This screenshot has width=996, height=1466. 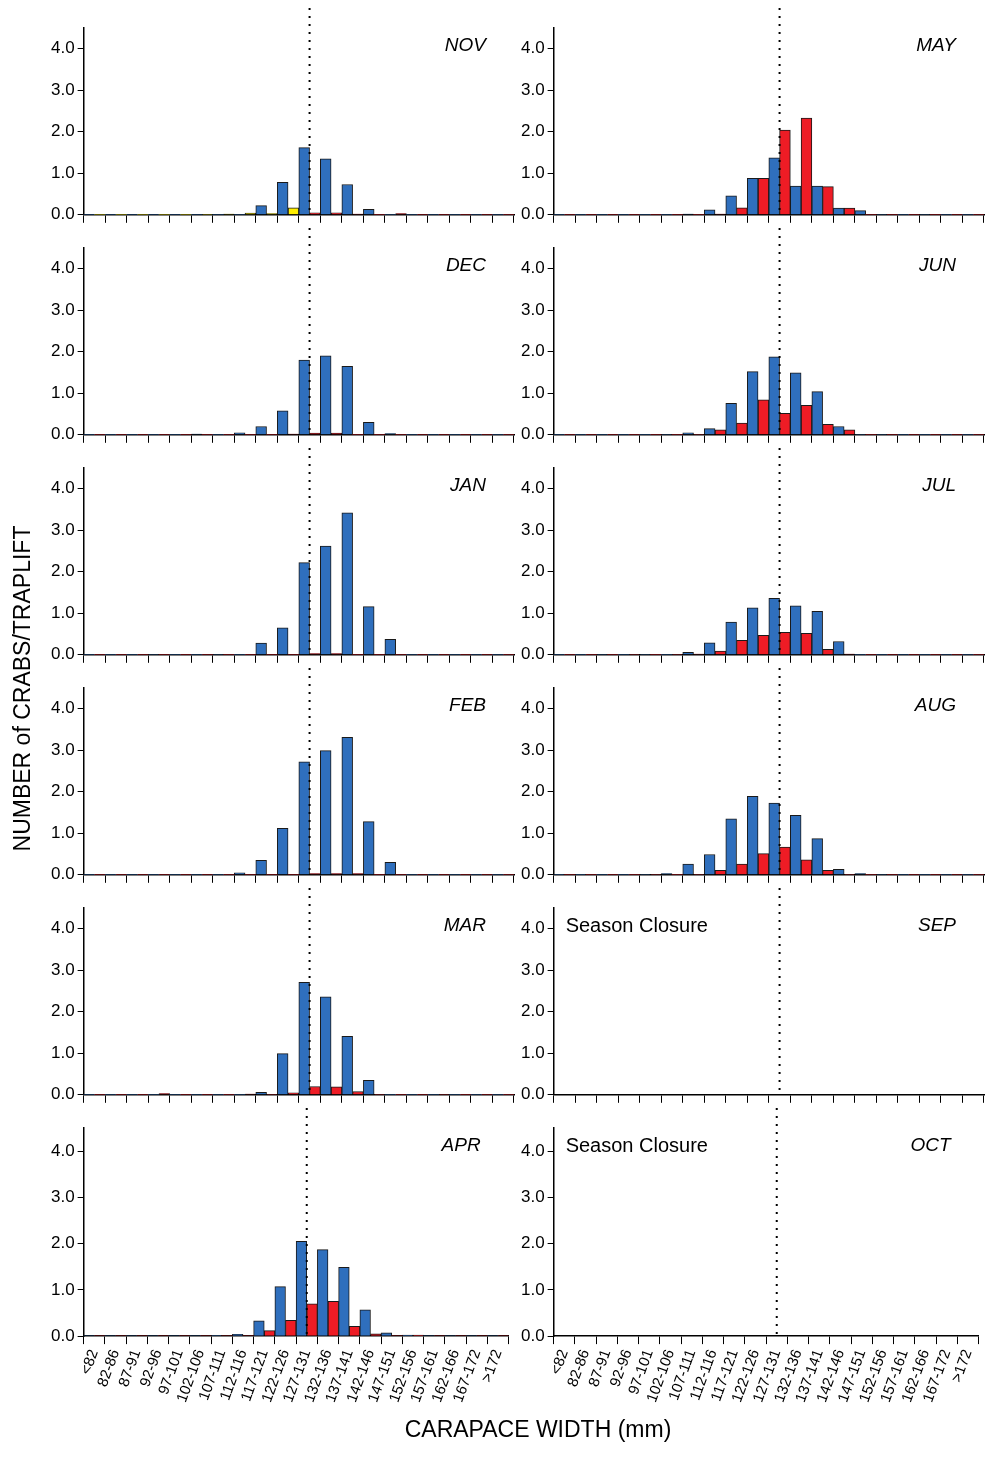 I want to click on x-axis-title: CARAPACE WIDTH (mm), so click(x=538, y=1429).